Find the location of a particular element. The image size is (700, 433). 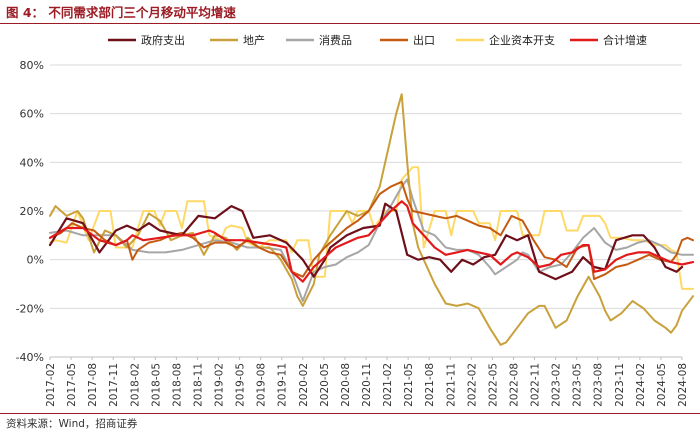

x-tick-label: 2019-05 is located at coordinates (241, 385).